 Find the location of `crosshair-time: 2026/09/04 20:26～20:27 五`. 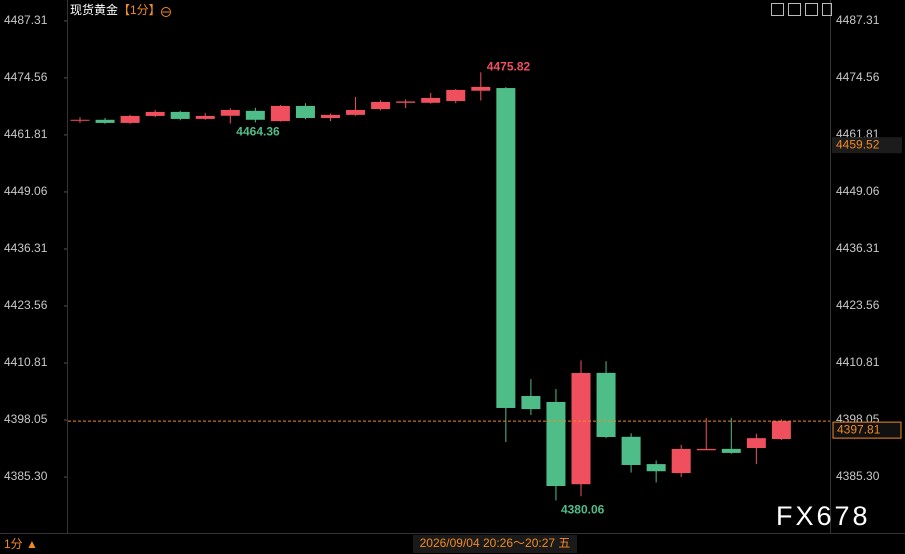

crosshair-time: 2026/09/04 20:26～20:27 五 is located at coordinates (495, 543).